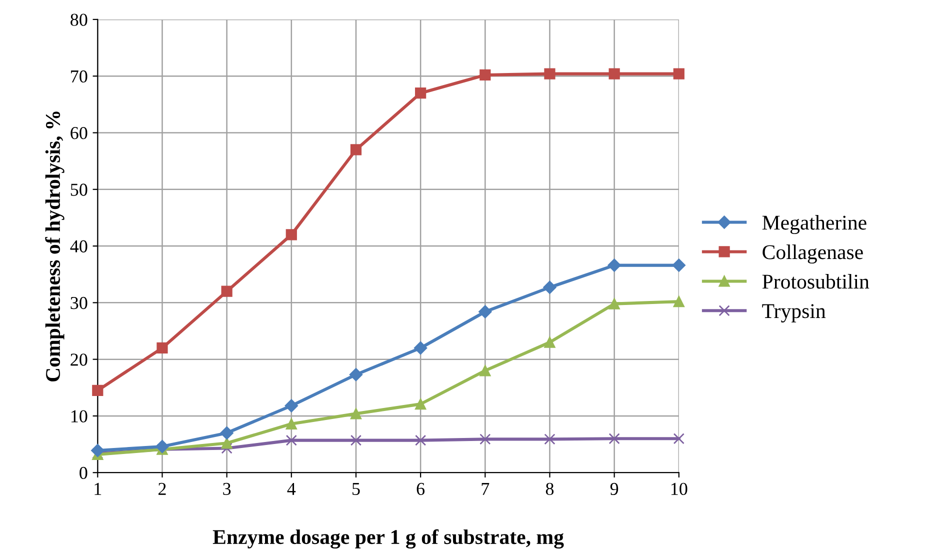  I want to click on x-axis-title: Enzyme dosage per 1 g of substrate, mg, so click(388, 539).